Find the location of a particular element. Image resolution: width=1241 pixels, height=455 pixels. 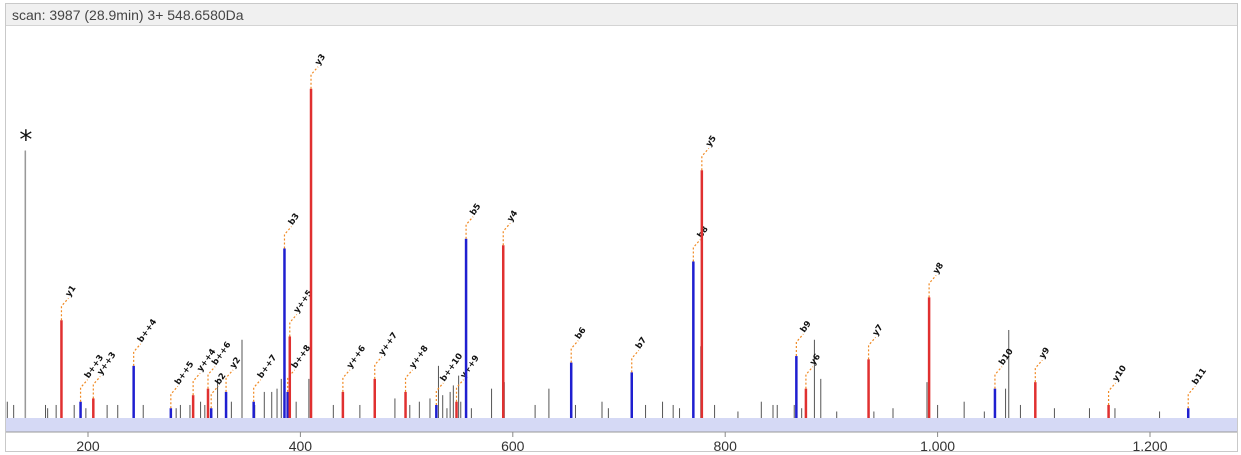

peak-label: y++6 is located at coordinates (356, 357).